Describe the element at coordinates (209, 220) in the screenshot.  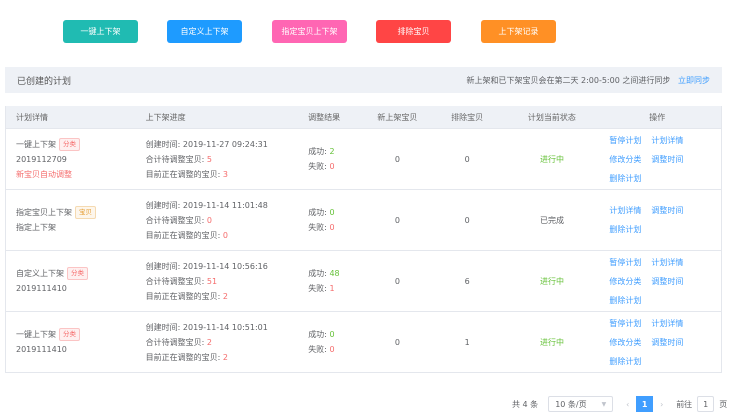
I see `total-count: 0` at that location.